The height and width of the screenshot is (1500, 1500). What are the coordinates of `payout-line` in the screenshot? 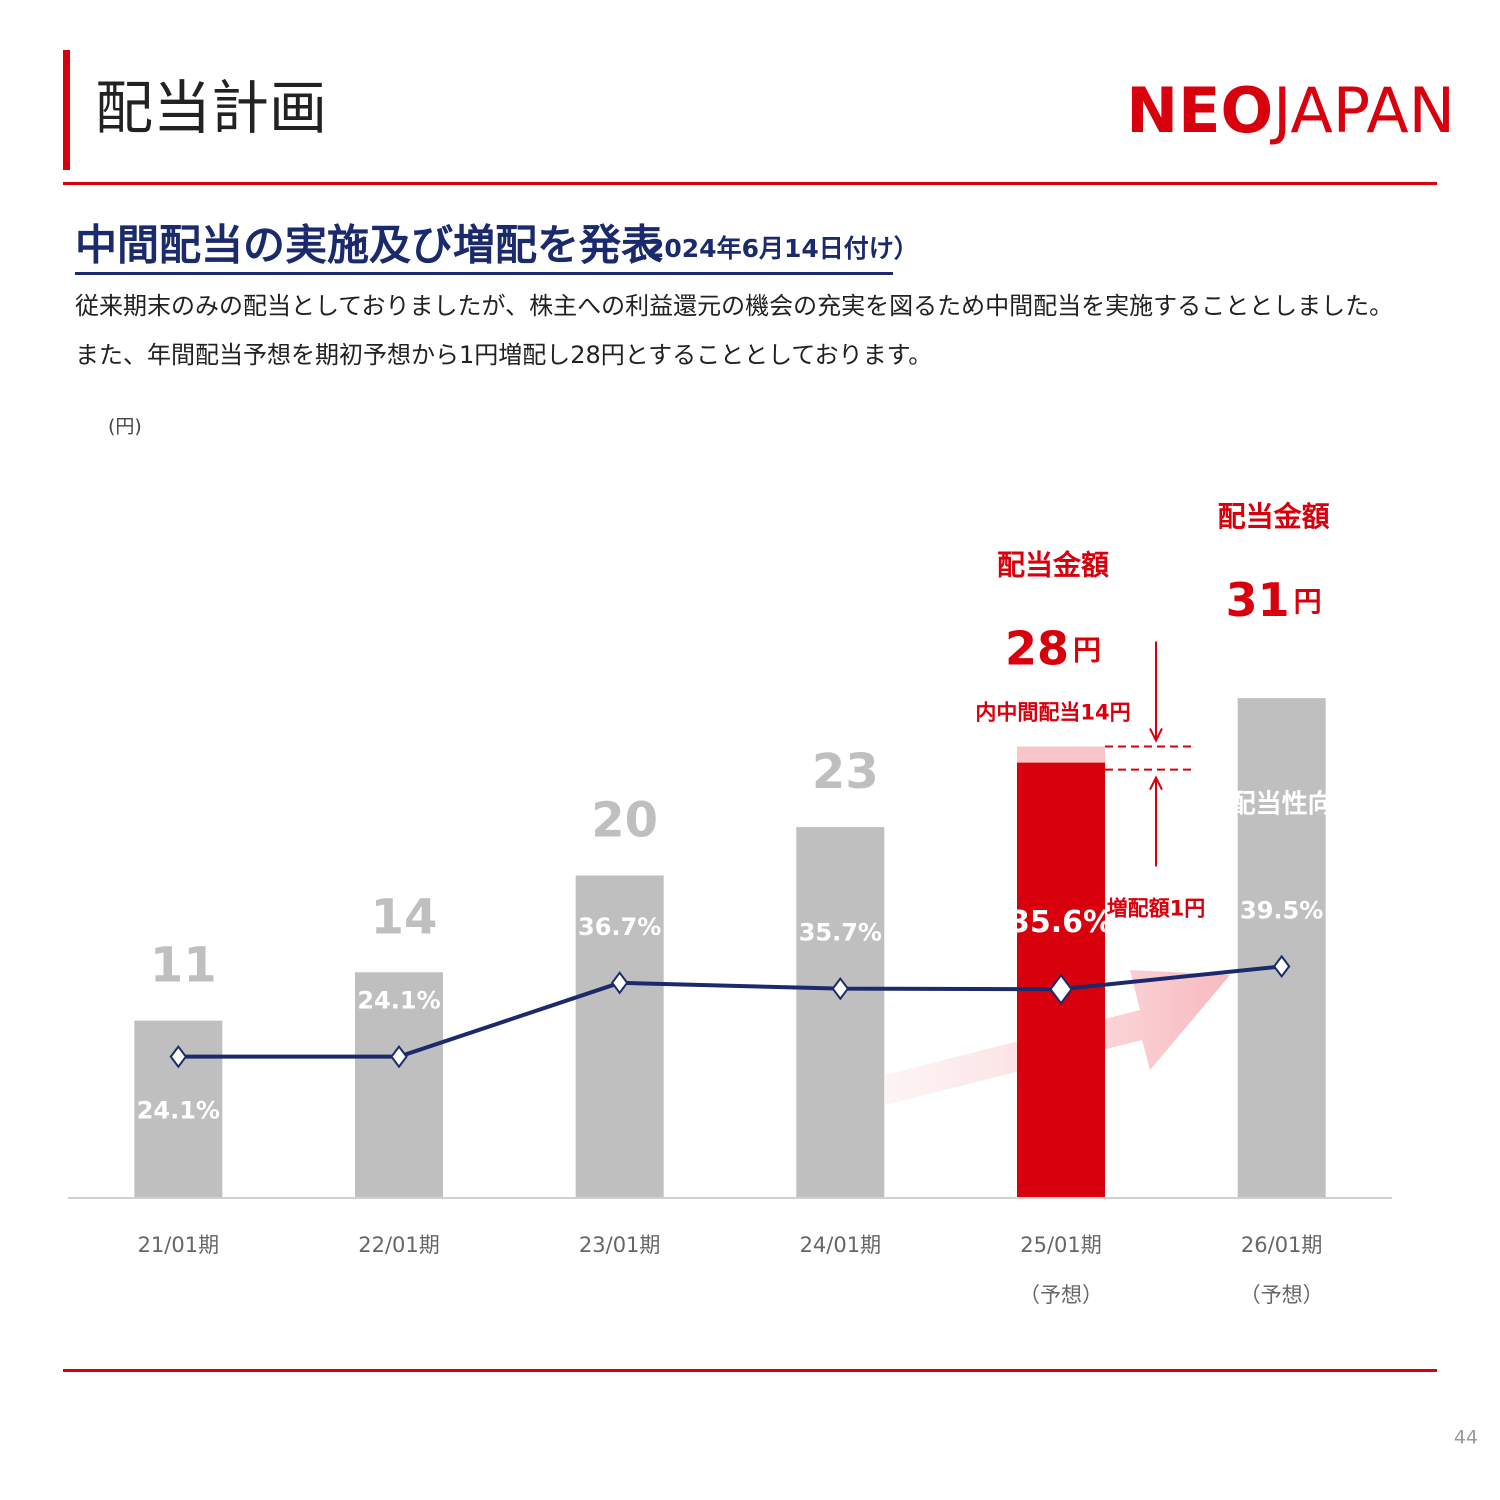 It's located at (730, 1011).